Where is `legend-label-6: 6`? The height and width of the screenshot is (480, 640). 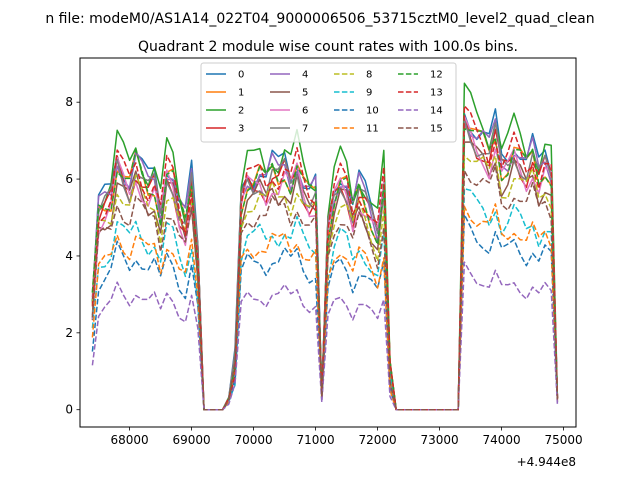 legend-label-6: 6 is located at coordinates (305, 111).